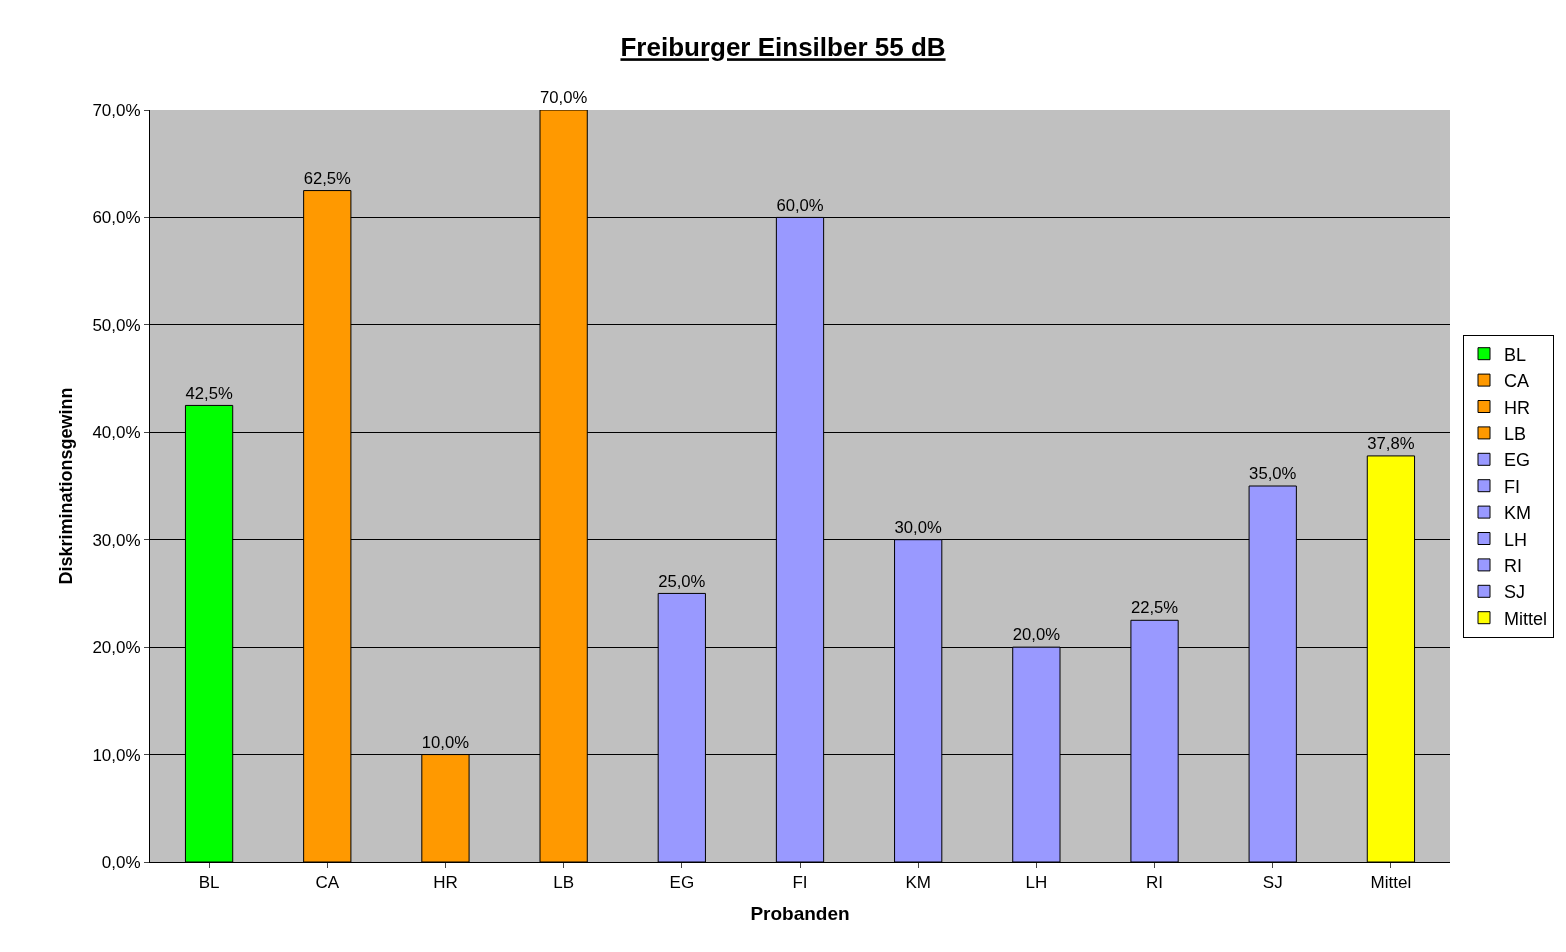 The image size is (1566, 952). What do you see at coordinates (327, 178) in the screenshot?
I see `data-label: 62,5%` at bounding box center [327, 178].